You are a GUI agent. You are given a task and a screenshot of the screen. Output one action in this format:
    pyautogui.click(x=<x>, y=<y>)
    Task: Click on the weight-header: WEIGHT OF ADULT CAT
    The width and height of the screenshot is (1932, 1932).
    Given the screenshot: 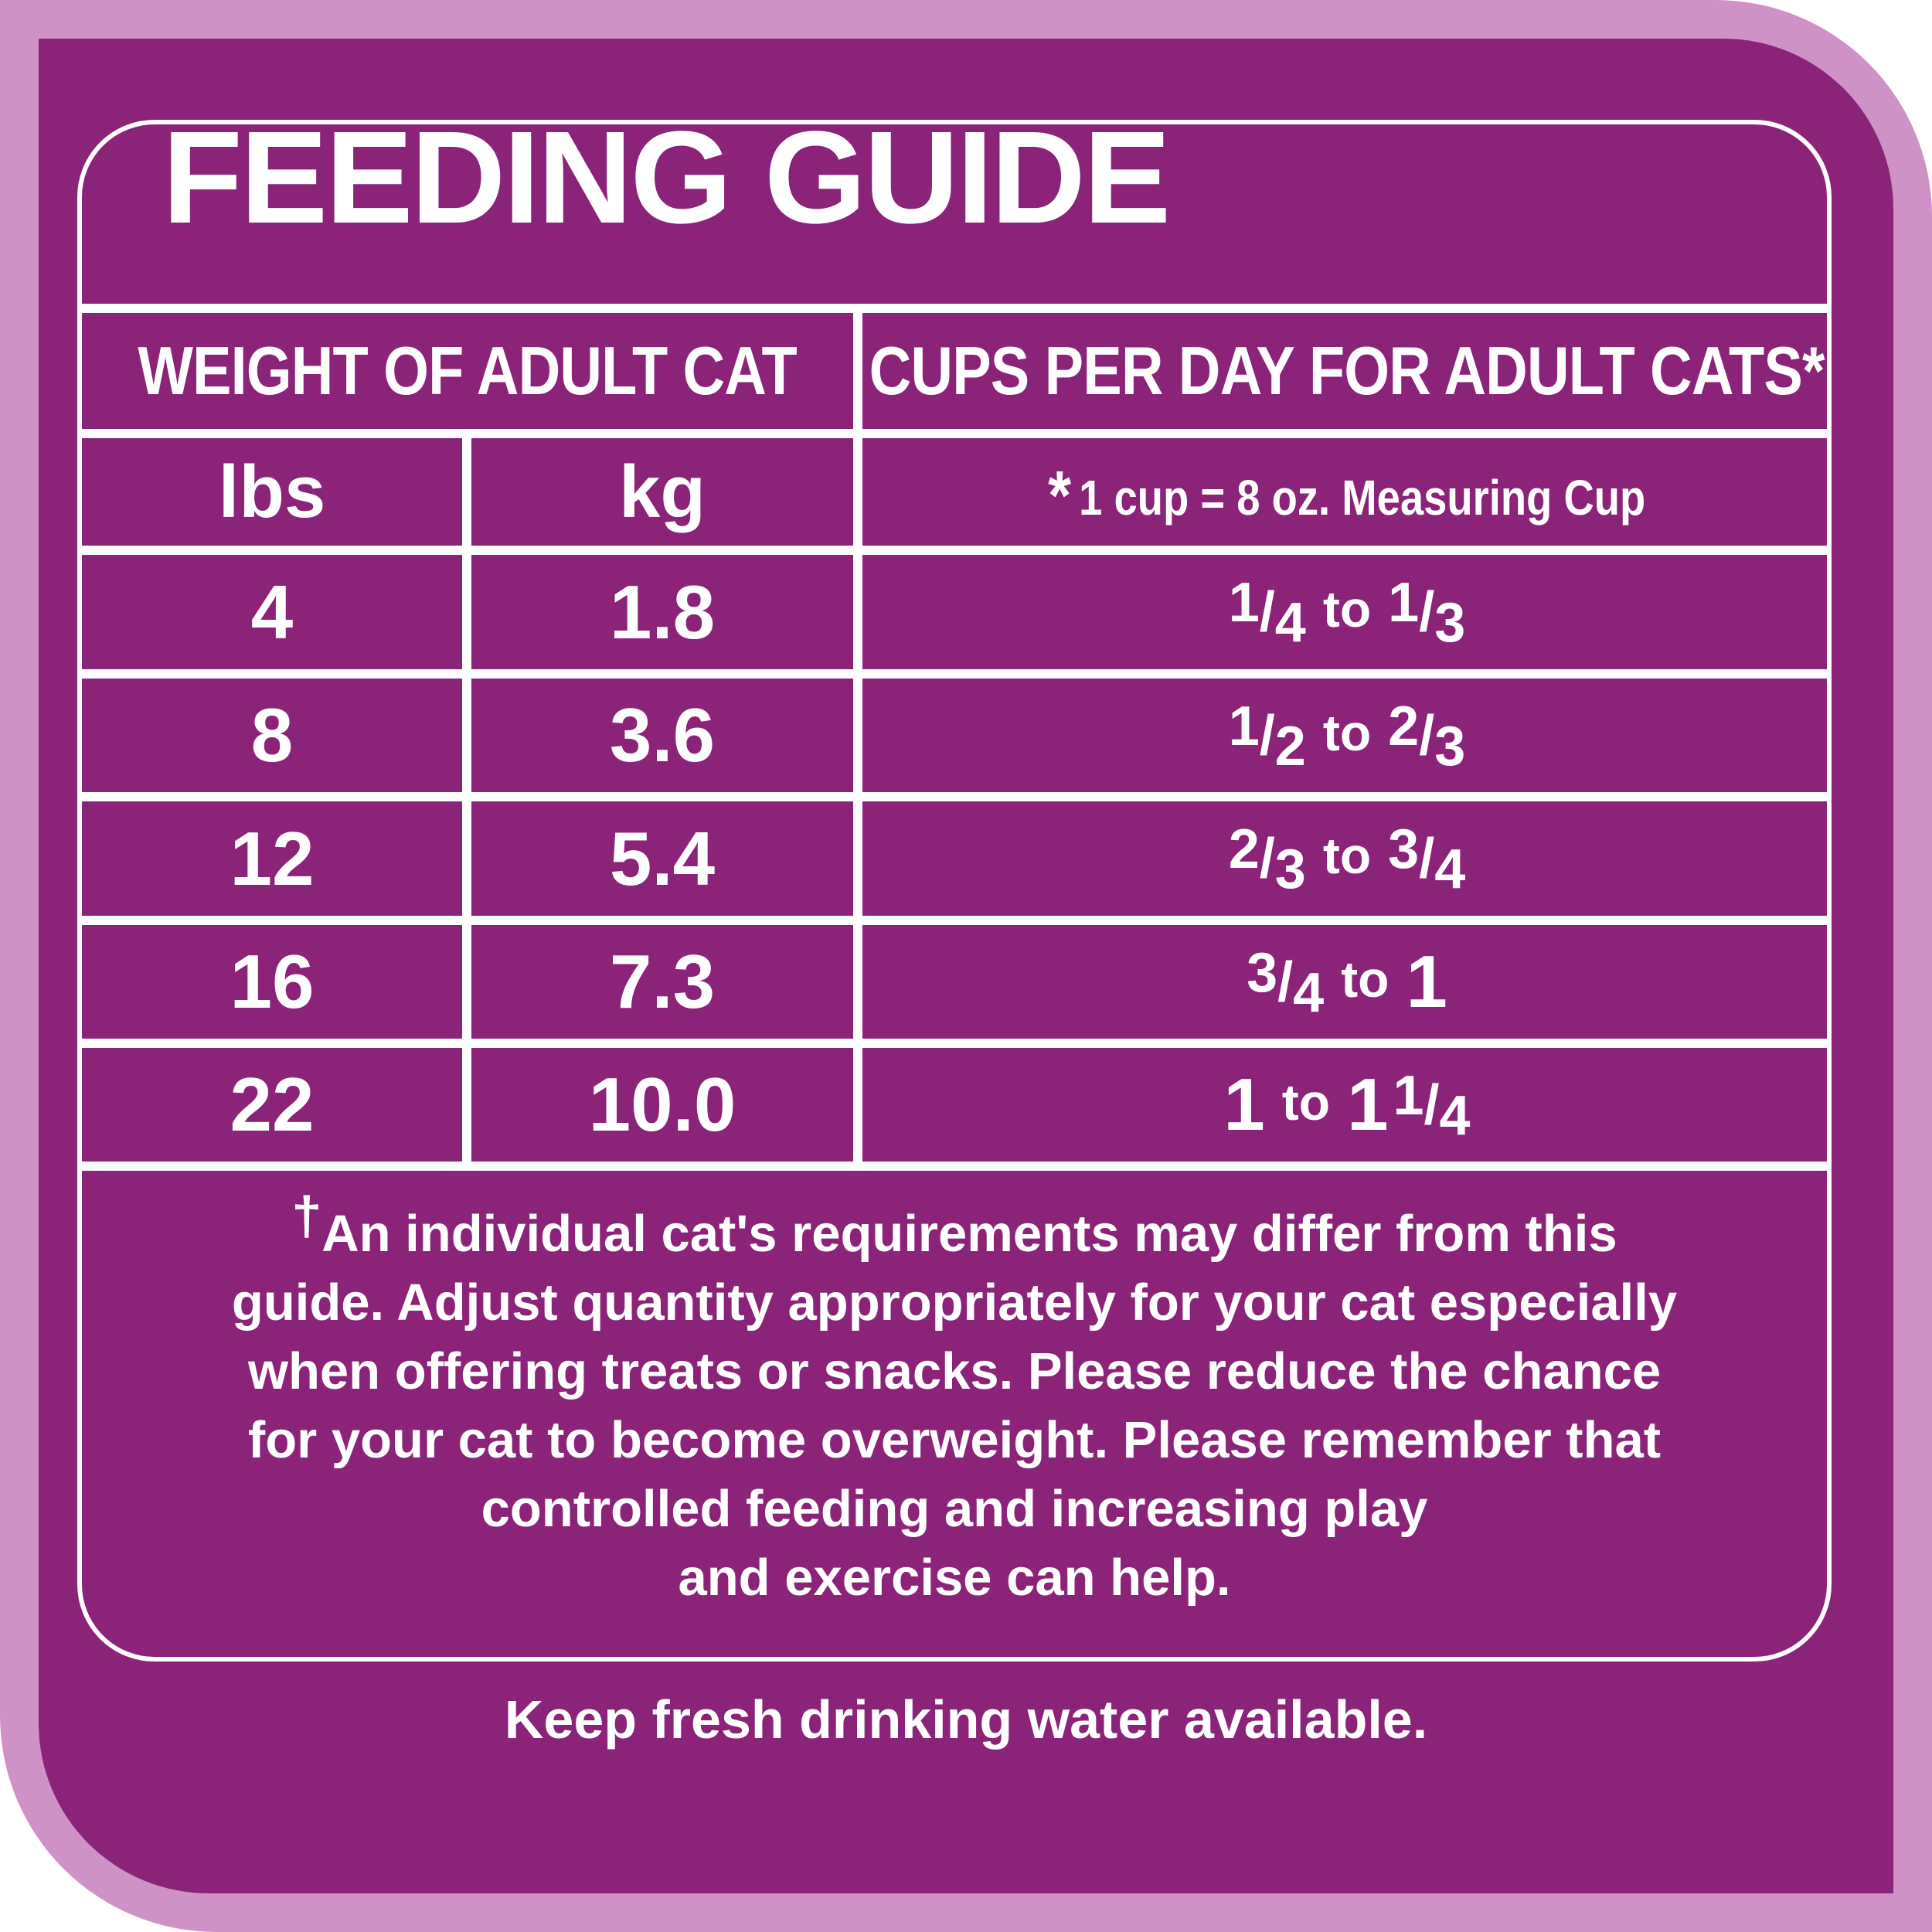 What is the action you would take?
    pyautogui.click(x=468, y=371)
    